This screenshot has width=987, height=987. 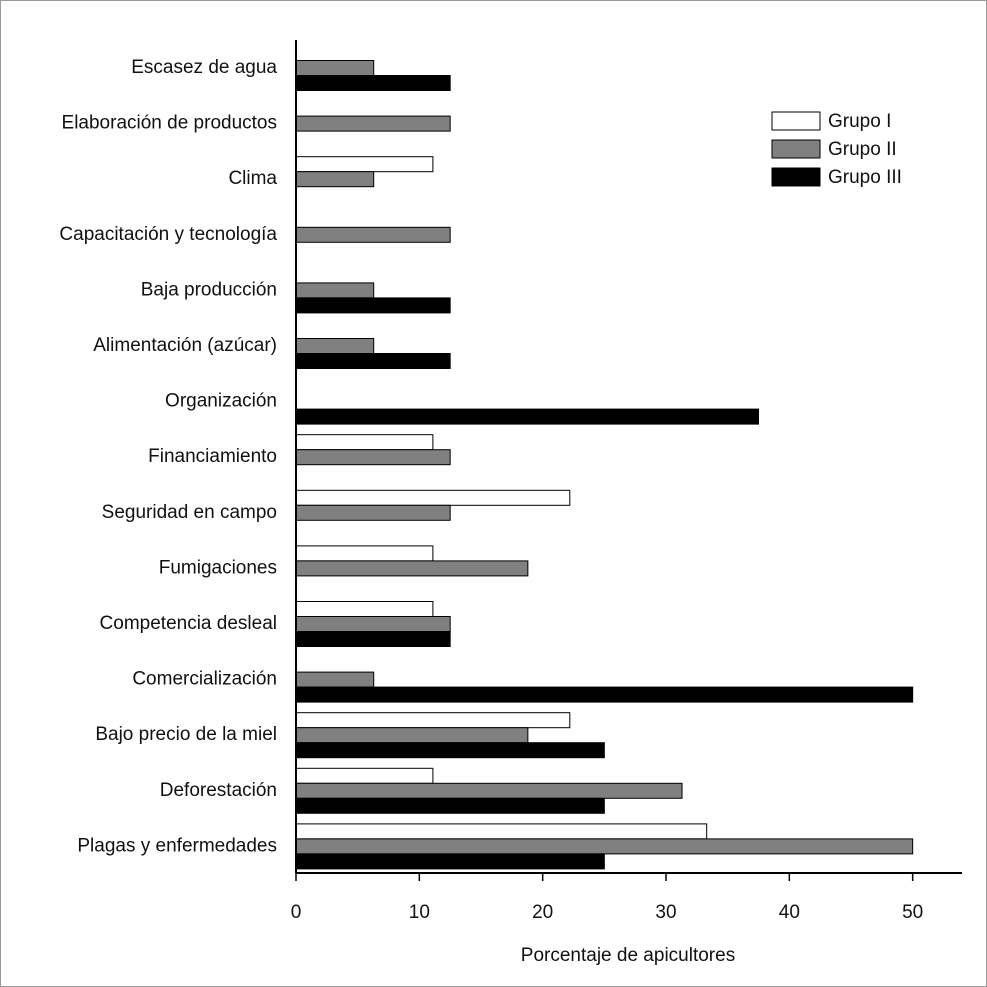 What do you see at coordinates (862, 149) in the screenshot?
I see `legend-label: Grupo II` at bounding box center [862, 149].